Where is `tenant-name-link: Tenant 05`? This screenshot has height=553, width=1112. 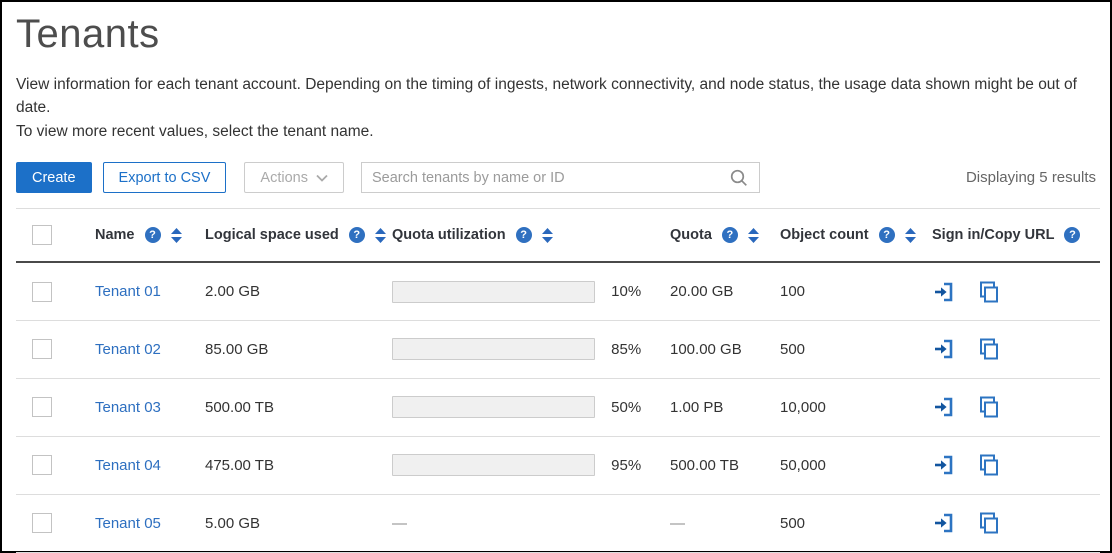
tenant-name-link: Tenant 05 is located at coordinates (128, 523).